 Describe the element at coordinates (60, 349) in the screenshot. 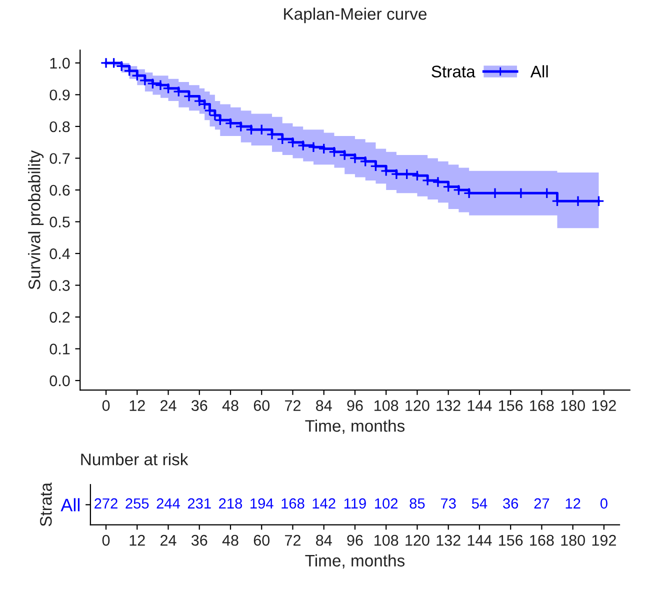

I see `y-tick-label: 0.1` at that location.